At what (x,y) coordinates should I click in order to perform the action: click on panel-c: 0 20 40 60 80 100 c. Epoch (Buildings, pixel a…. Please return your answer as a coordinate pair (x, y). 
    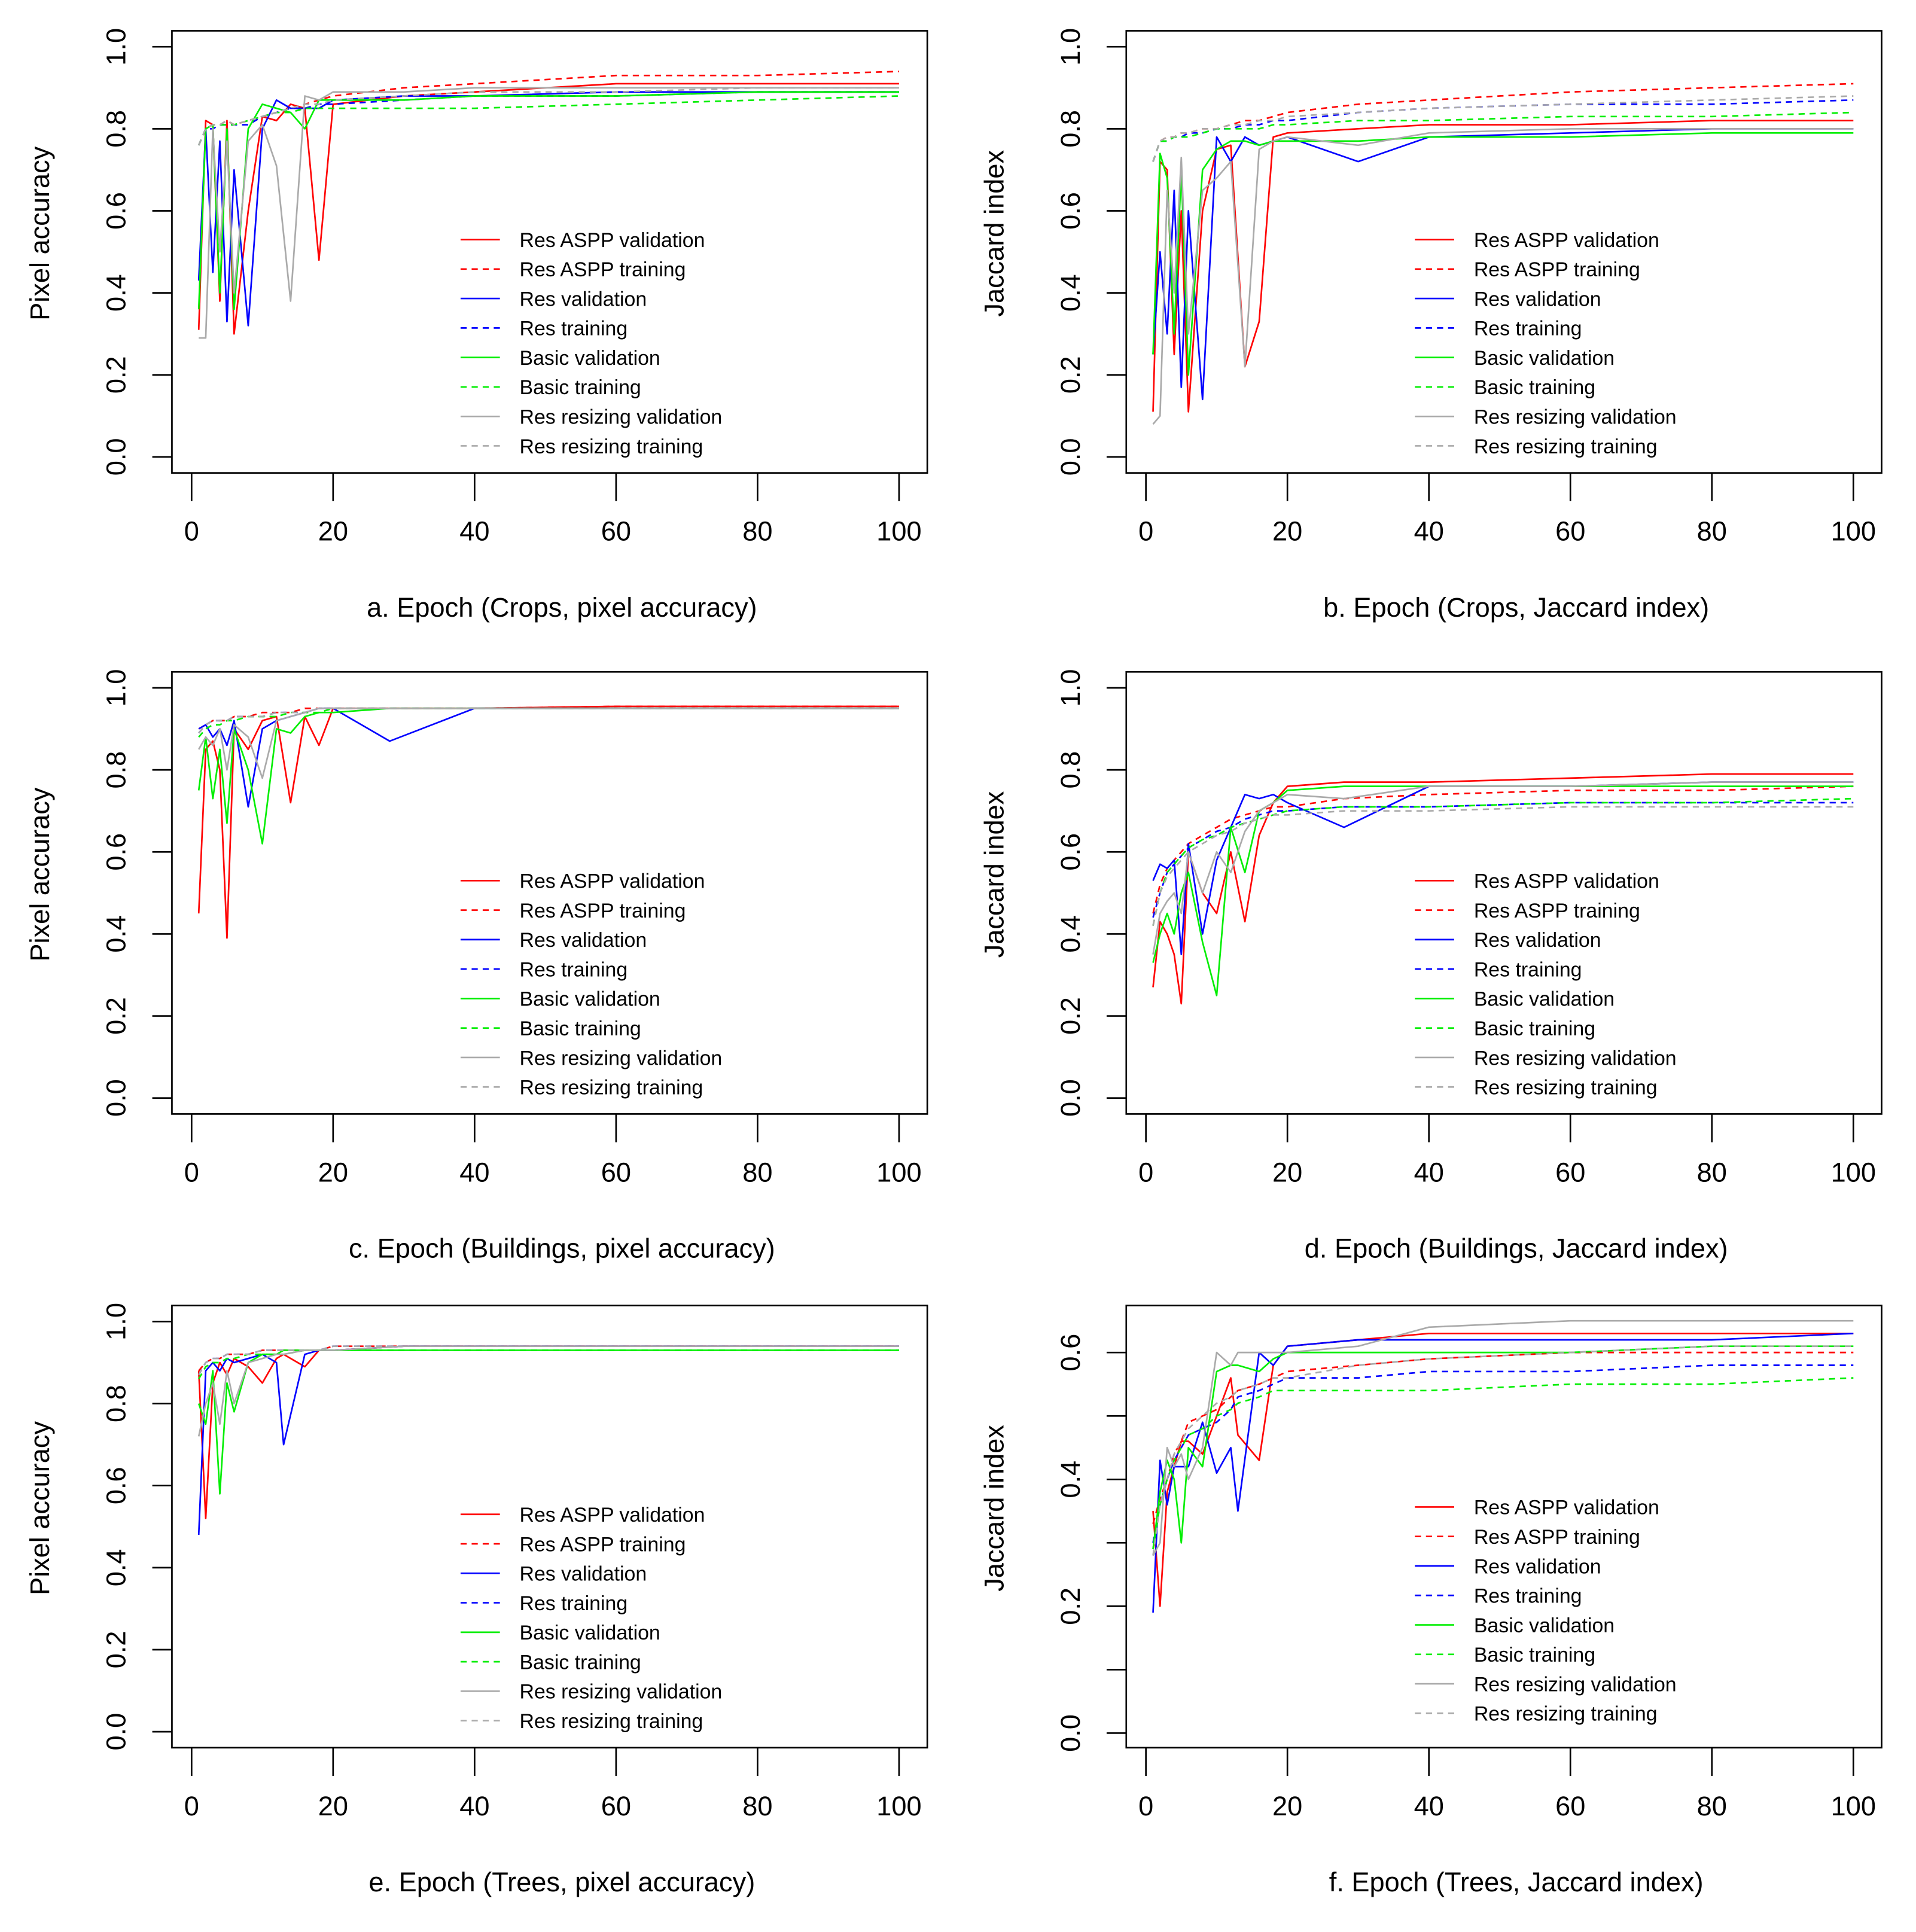
    Looking at the image, I should click on (476, 967).